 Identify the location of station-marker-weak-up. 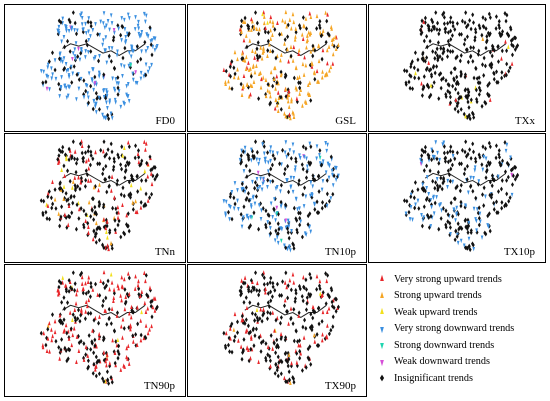
(257, 309).